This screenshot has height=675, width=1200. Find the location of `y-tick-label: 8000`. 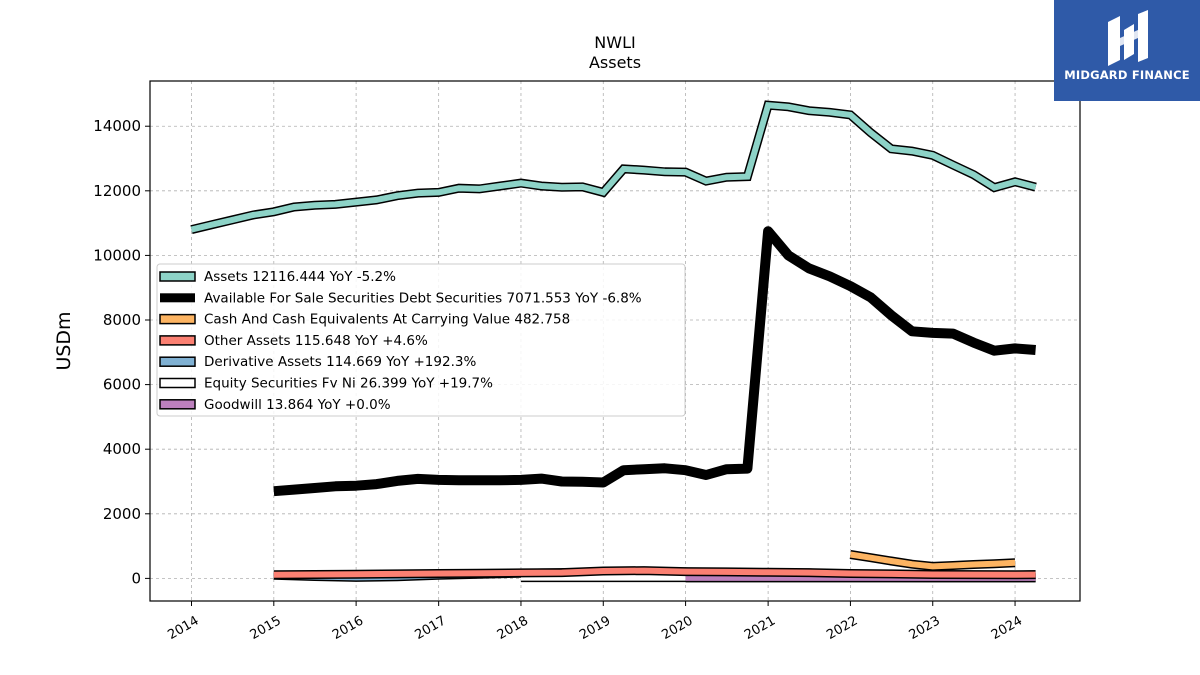

y-tick-label: 8000 is located at coordinates (122, 320).